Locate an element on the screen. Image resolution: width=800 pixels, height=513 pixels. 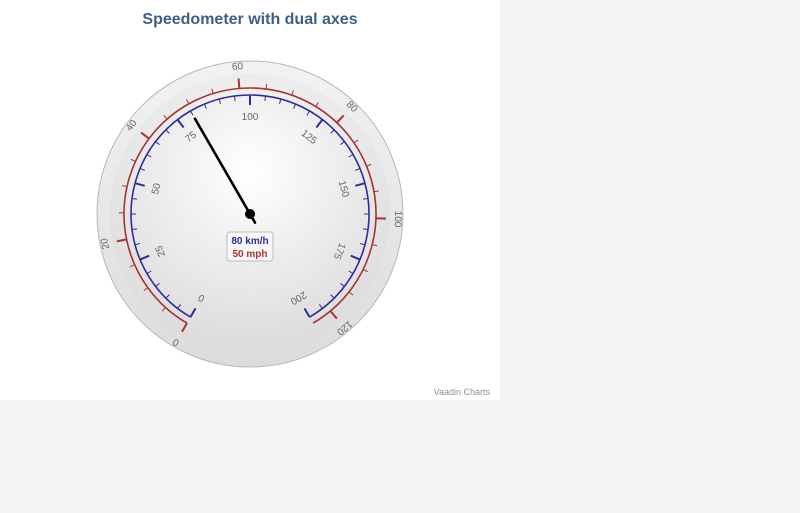
tick-label-kmh: 25 is located at coordinates (160, 250).